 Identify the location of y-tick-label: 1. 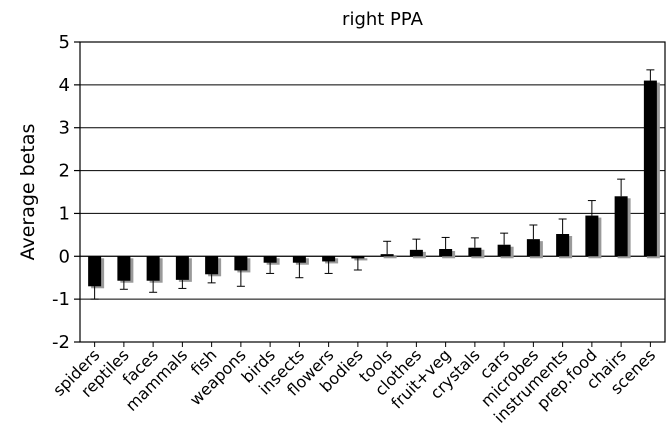
(64, 213).